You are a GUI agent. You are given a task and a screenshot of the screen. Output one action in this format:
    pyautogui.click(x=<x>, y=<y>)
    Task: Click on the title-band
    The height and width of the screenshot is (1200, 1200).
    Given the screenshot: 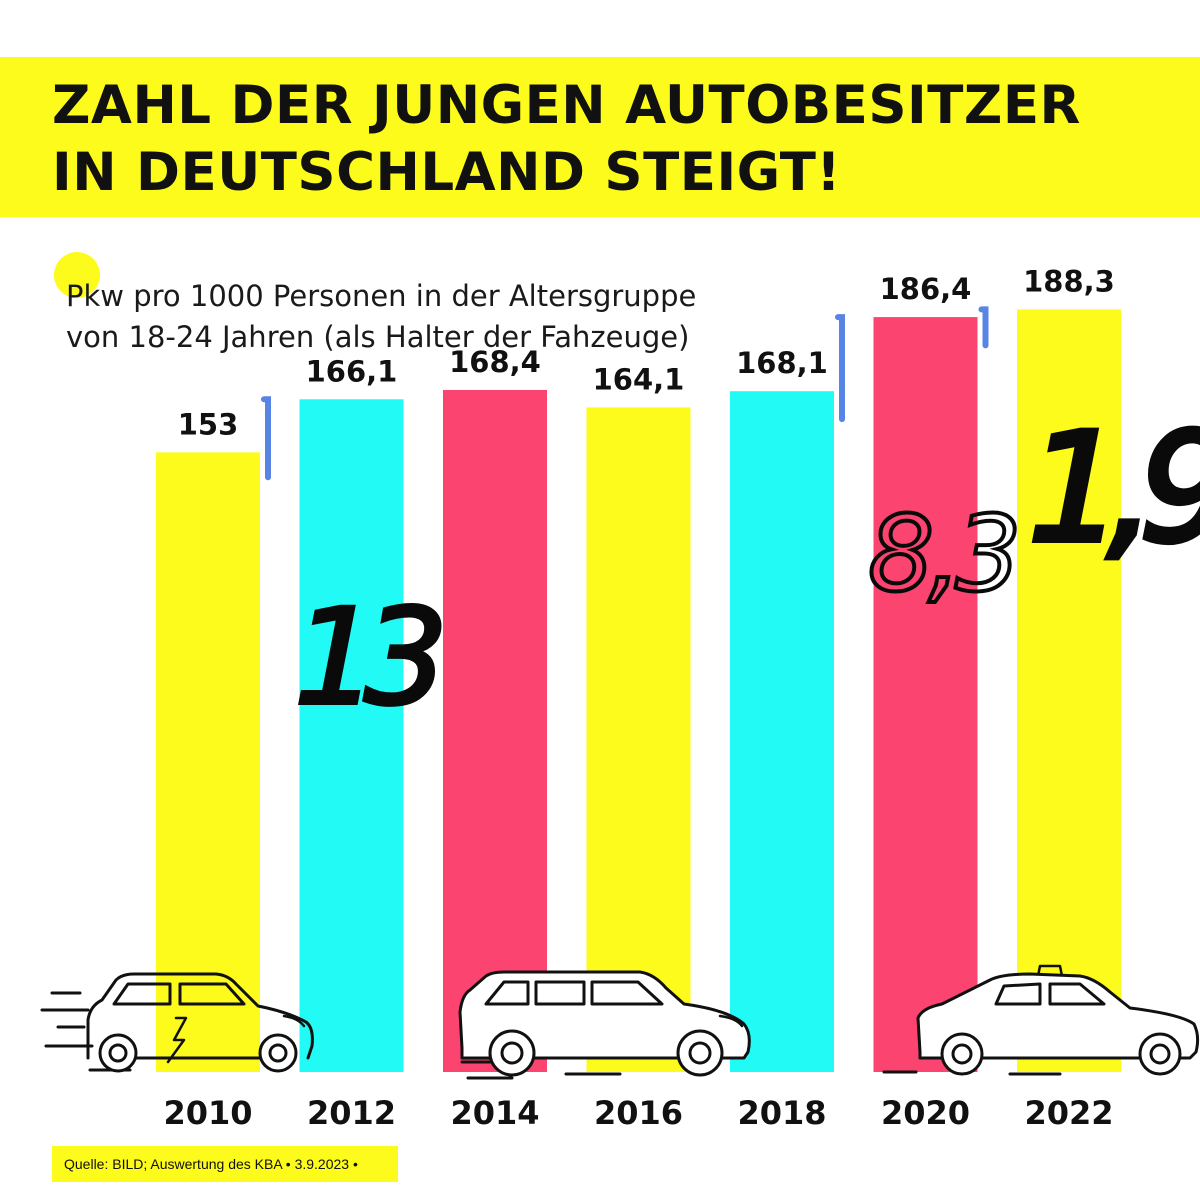 What is the action you would take?
    pyautogui.click(x=600, y=137)
    